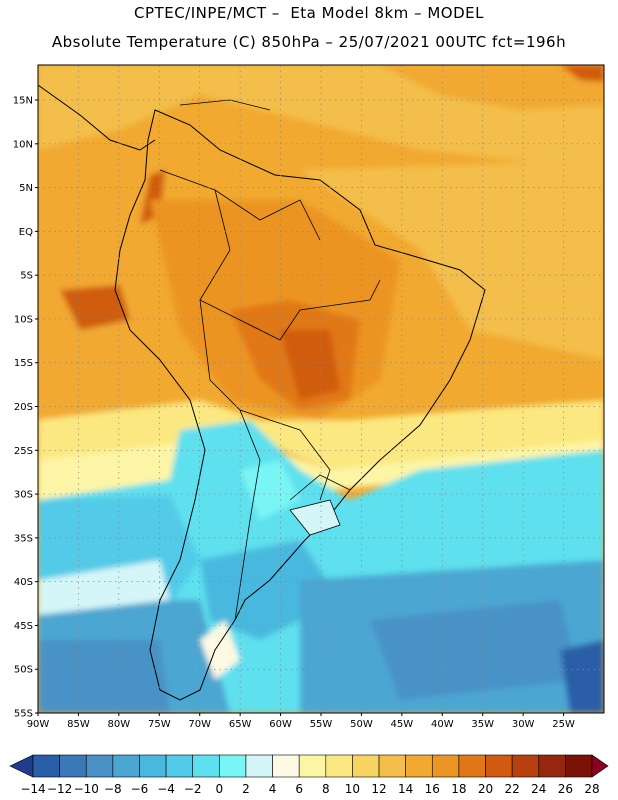 The height and width of the screenshot is (800, 618). What do you see at coordinates (246, 789) in the screenshot?
I see `colorbar-label: 2` at bounding box center [246, 789].